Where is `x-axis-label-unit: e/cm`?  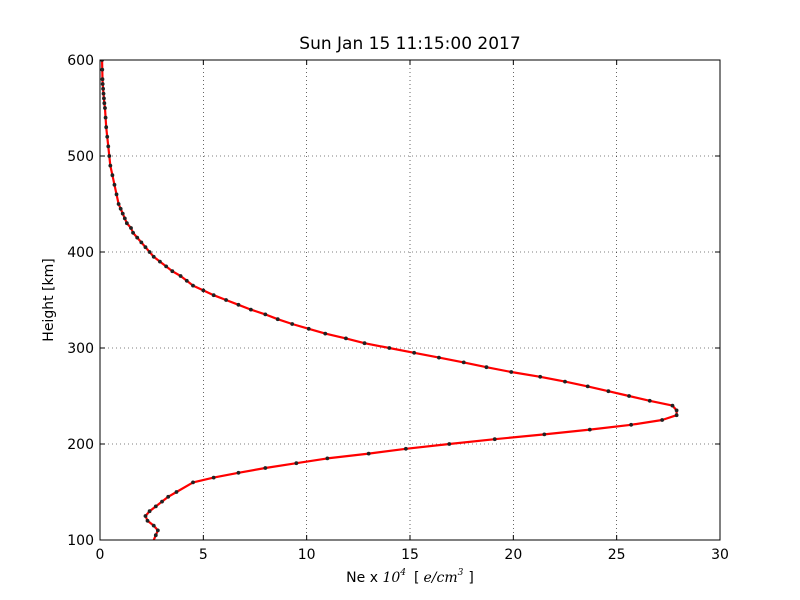
x-axis-label-unit: e/cm is located at coordinates (440, 578).